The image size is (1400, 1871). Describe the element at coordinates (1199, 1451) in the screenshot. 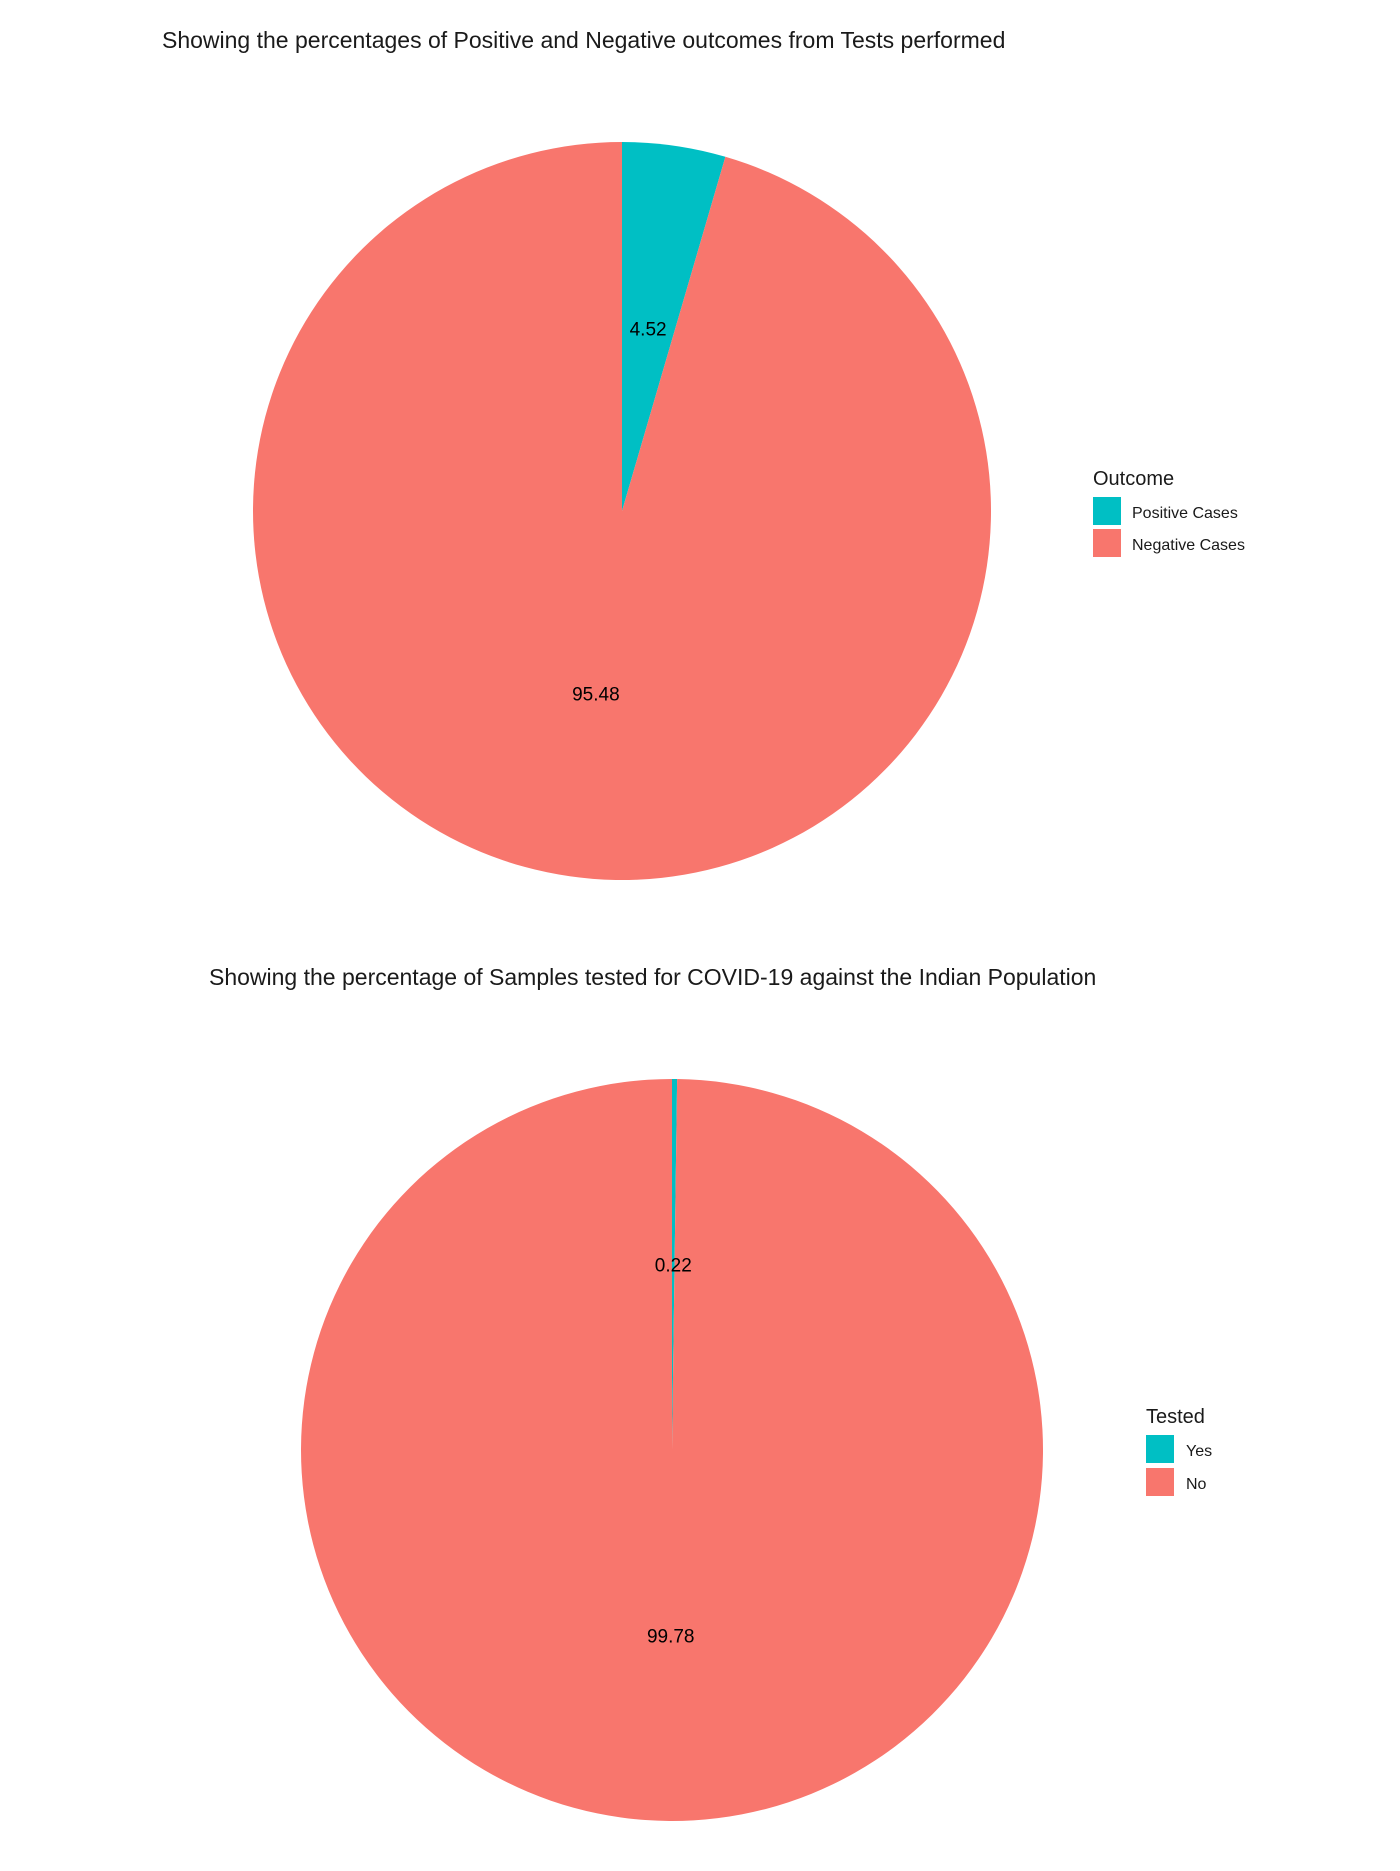

I see `legend-label-yes: Yes` at that location.